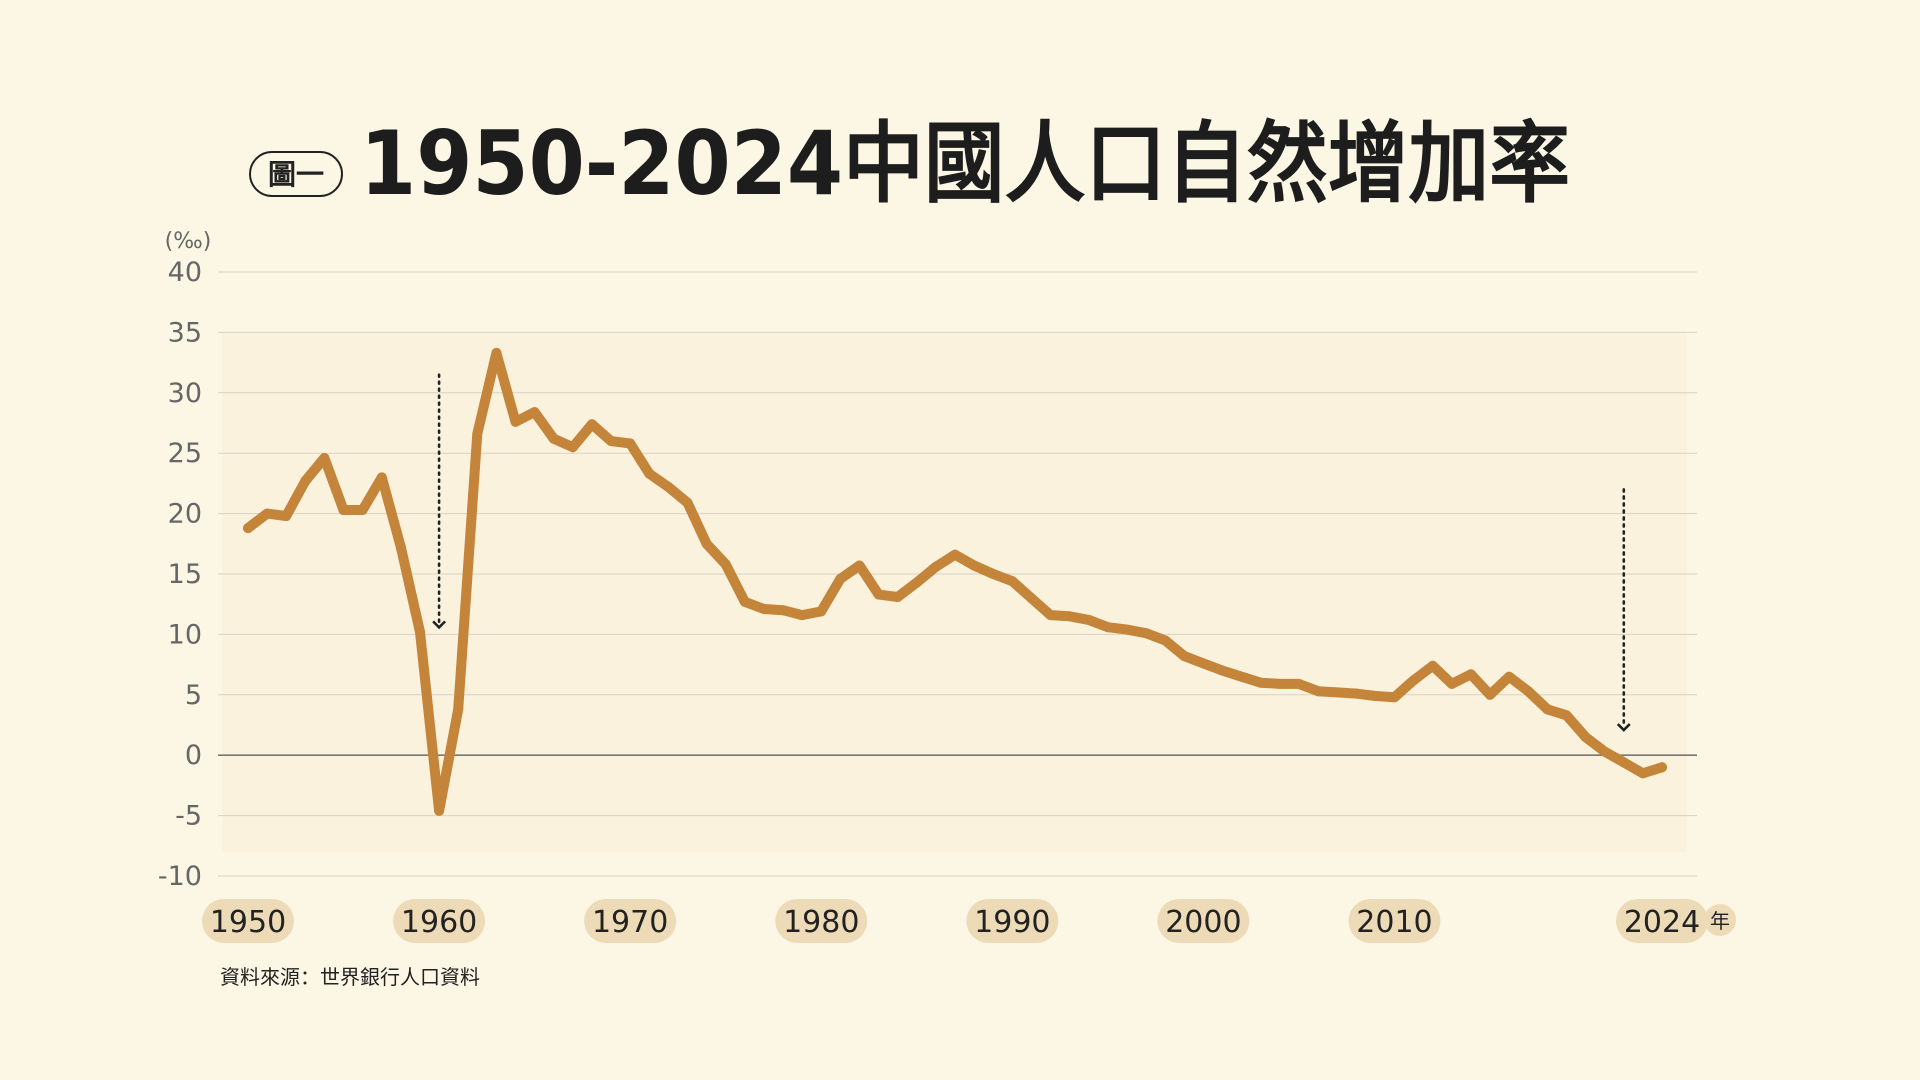  Describe the element at coordinates (1490, 694) in the screenshot. I see `data-point-2015` at that location.